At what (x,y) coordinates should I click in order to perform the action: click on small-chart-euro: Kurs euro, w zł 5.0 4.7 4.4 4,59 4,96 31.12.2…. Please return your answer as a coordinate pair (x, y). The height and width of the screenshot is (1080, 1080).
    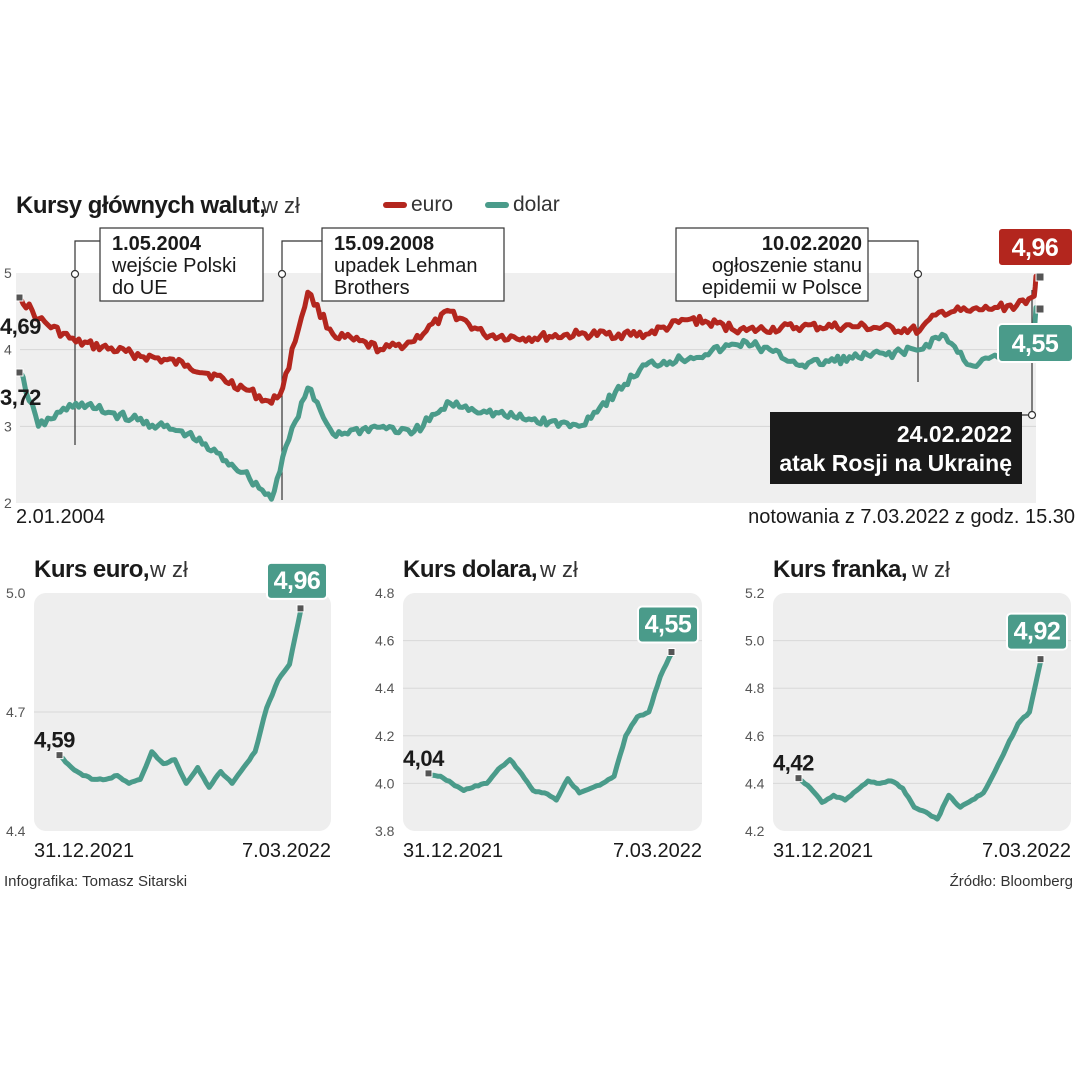
    Looking at the image, I should click on (168, 709).